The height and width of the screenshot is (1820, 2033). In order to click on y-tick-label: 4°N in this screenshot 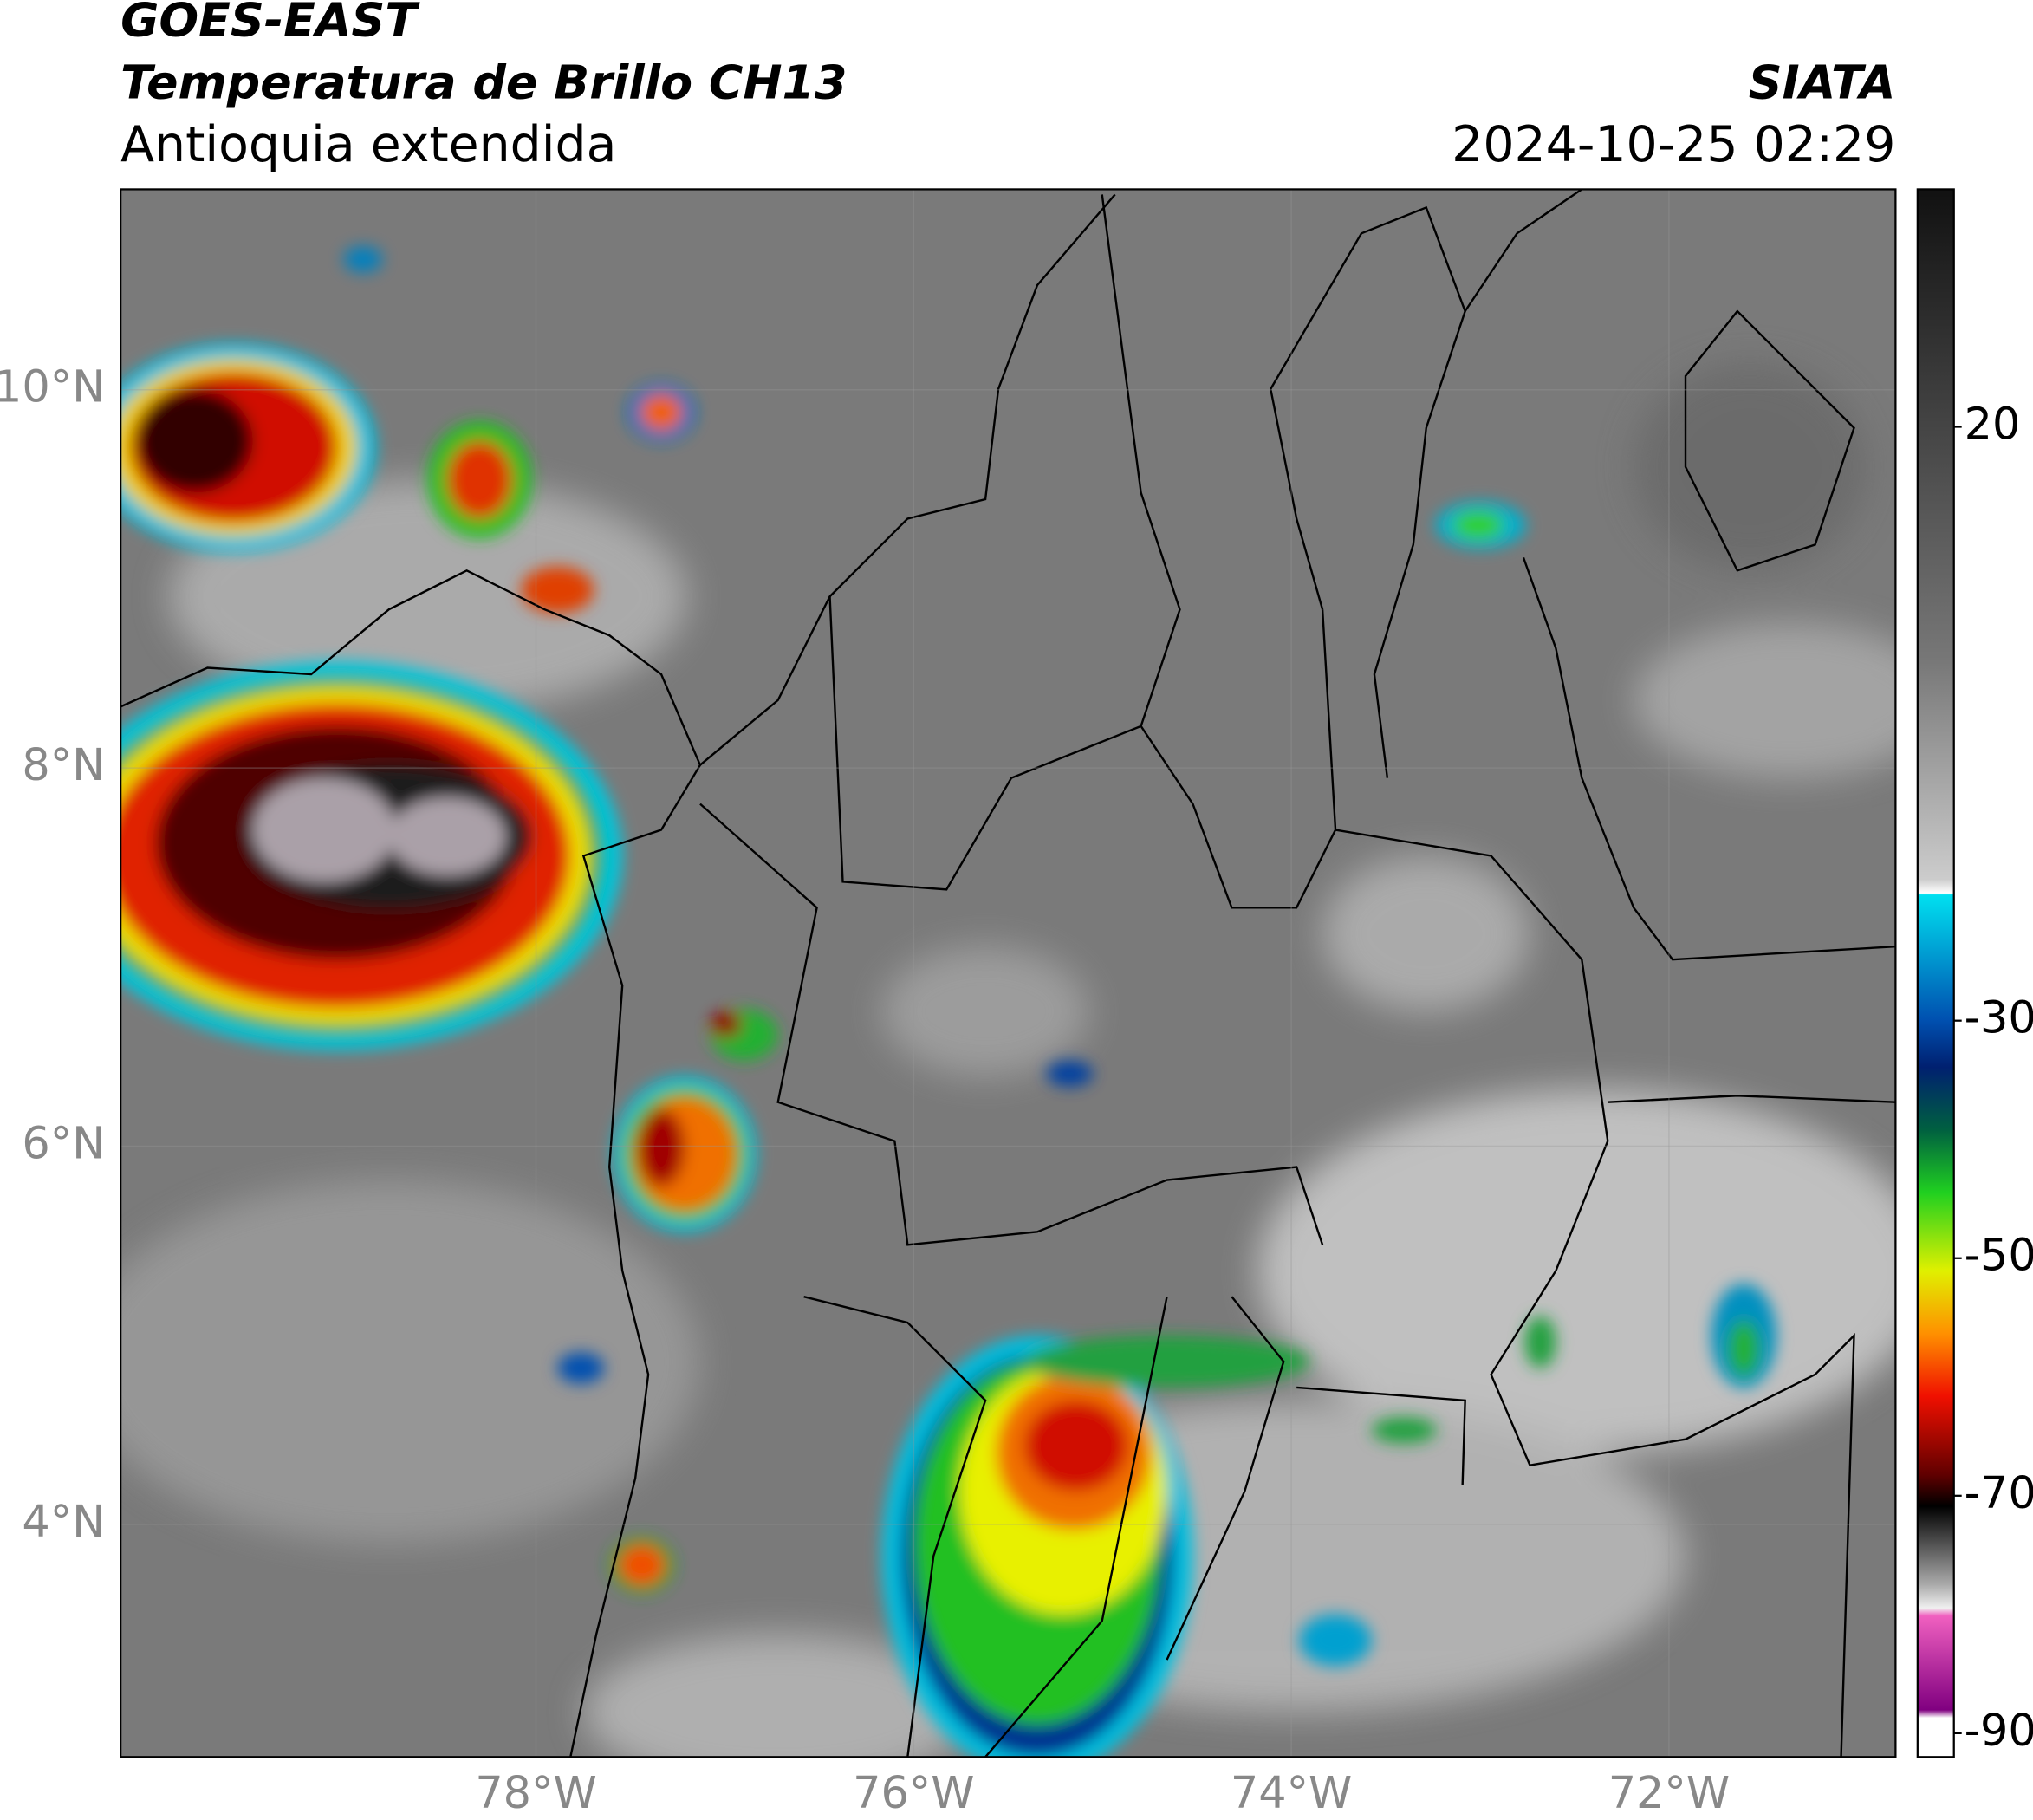, I will do `click(64, 1521)`.